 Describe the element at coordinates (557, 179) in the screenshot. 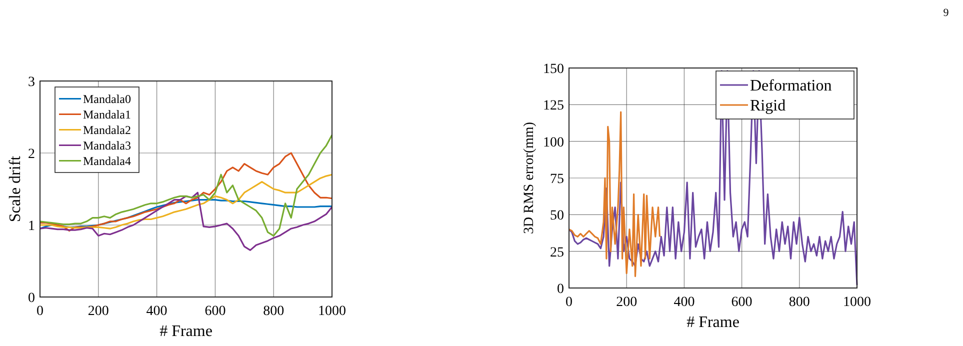

I see `y-tick-label: 75` at that location.